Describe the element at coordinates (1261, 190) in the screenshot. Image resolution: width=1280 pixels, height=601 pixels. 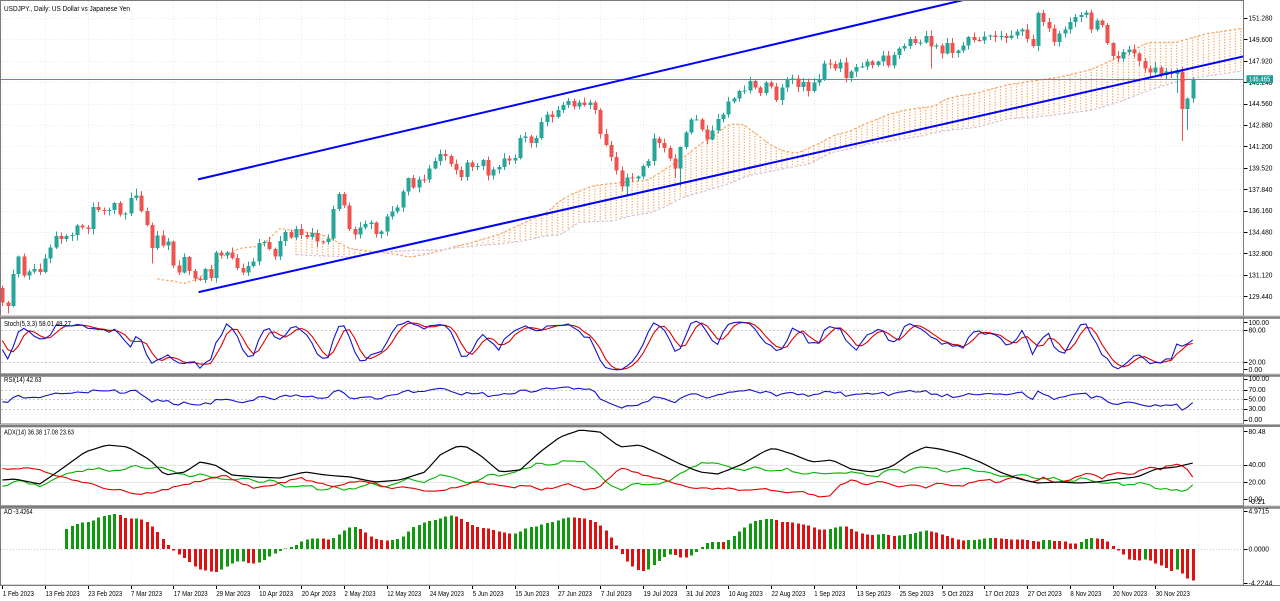
I see `svg-text: 137.840` at that location.